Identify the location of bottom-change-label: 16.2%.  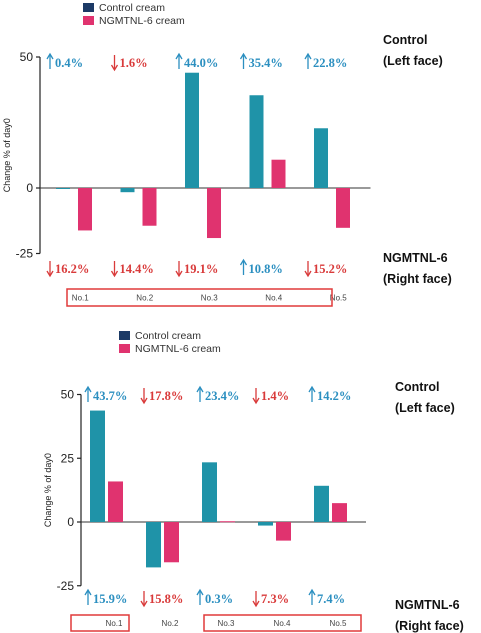
(72, 269).